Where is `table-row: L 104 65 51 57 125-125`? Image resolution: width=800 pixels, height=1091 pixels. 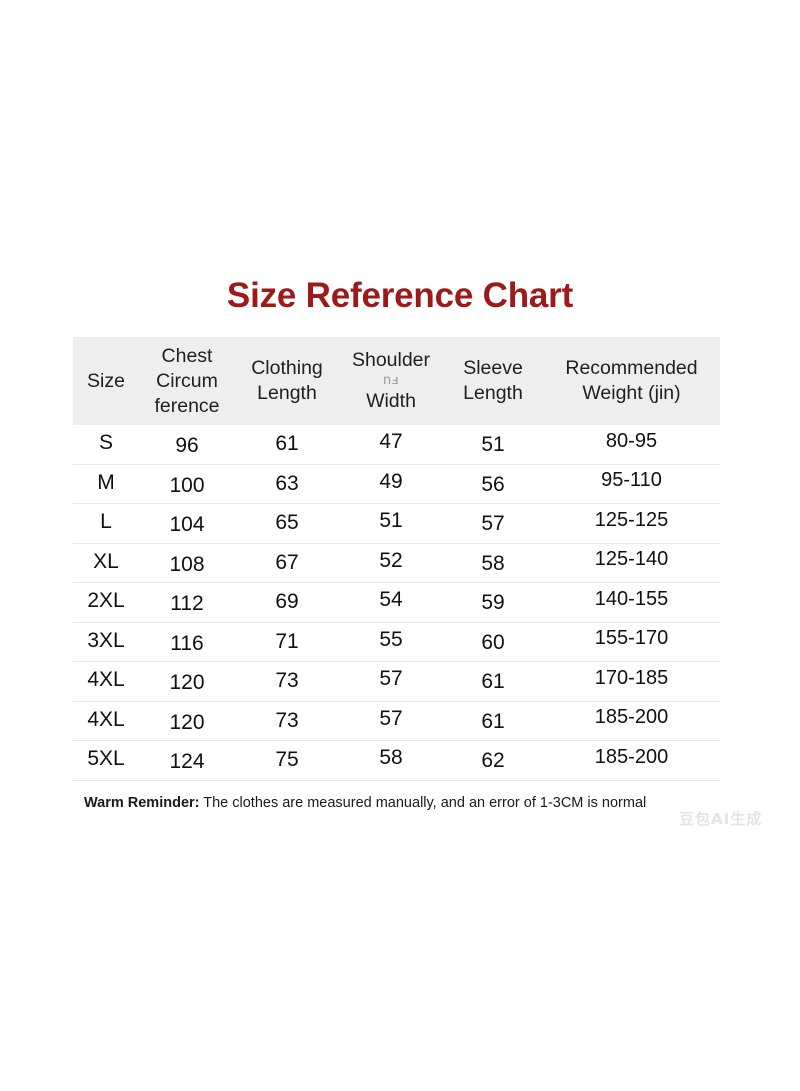
table-row: L 104 65 51 57 125-125 is located at coordinates (396, 524).